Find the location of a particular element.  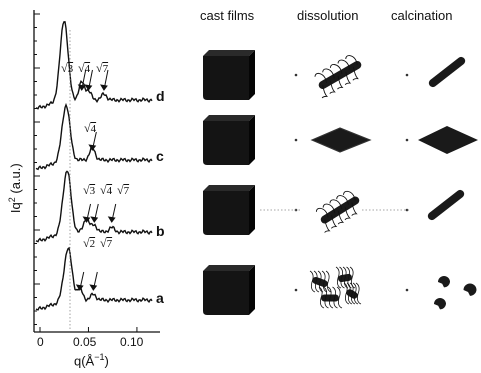

peak-arrows is located at coordinates (96, 180).